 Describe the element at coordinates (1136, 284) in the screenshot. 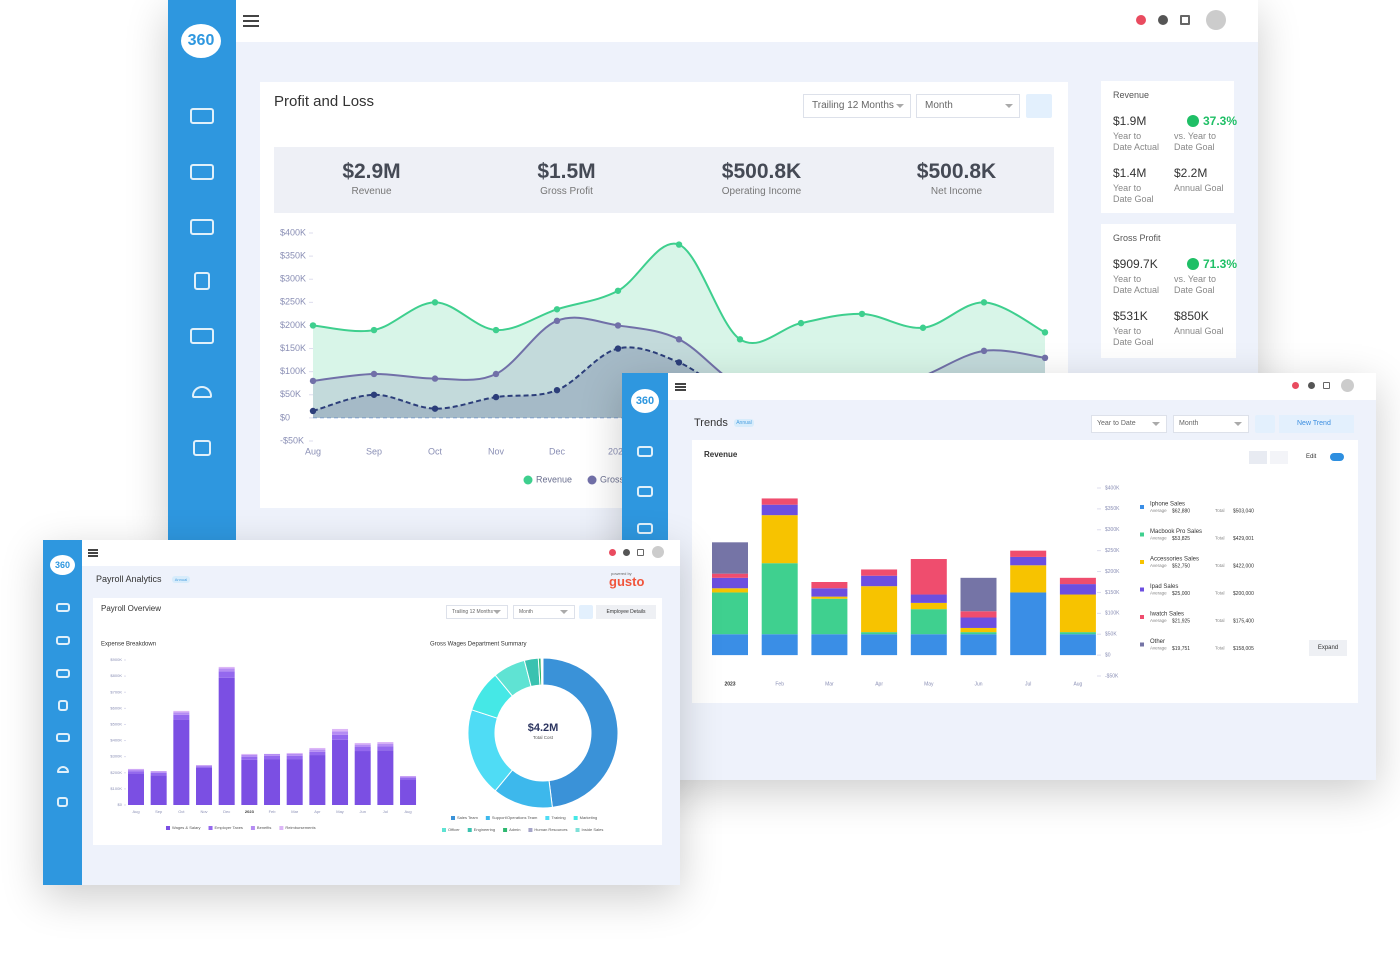

I see `actual-label: Year to Date Actual` at that location.